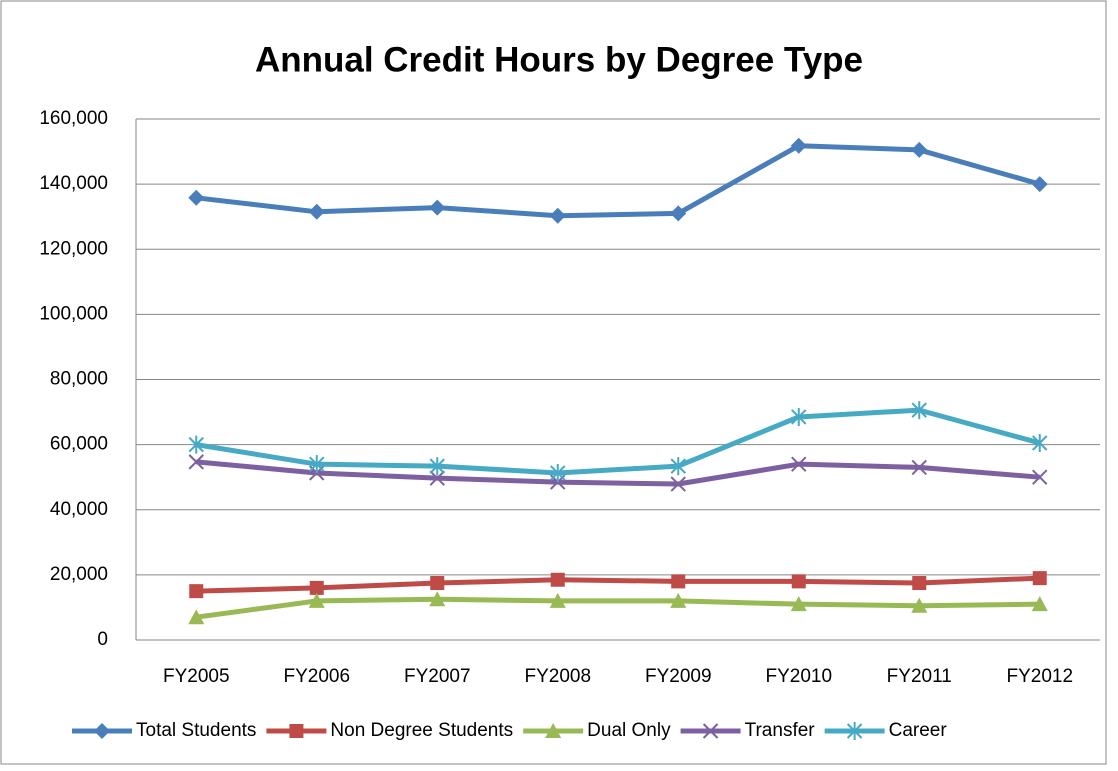  I want to click on y-tick-label: 0, so click(102, 639).